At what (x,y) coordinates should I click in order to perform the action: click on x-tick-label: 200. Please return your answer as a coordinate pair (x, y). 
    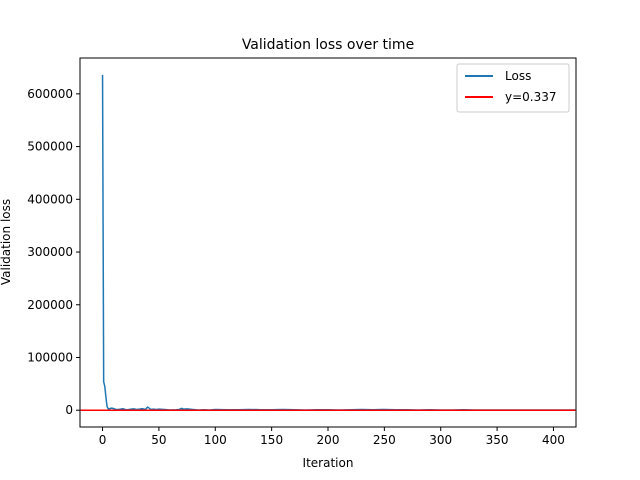
    Looking at the image, I should click on (328, 440).